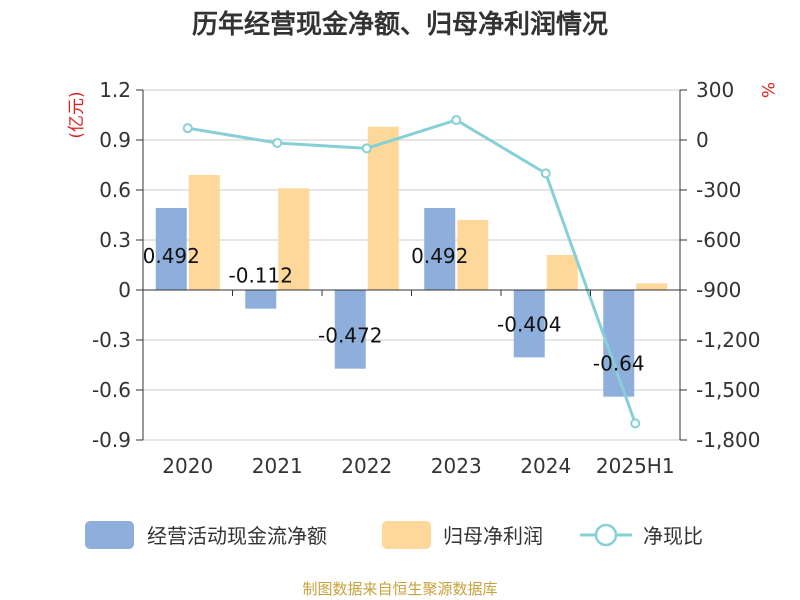  I want to click on legend-label-ratio: 净现比, so click(673, 536).